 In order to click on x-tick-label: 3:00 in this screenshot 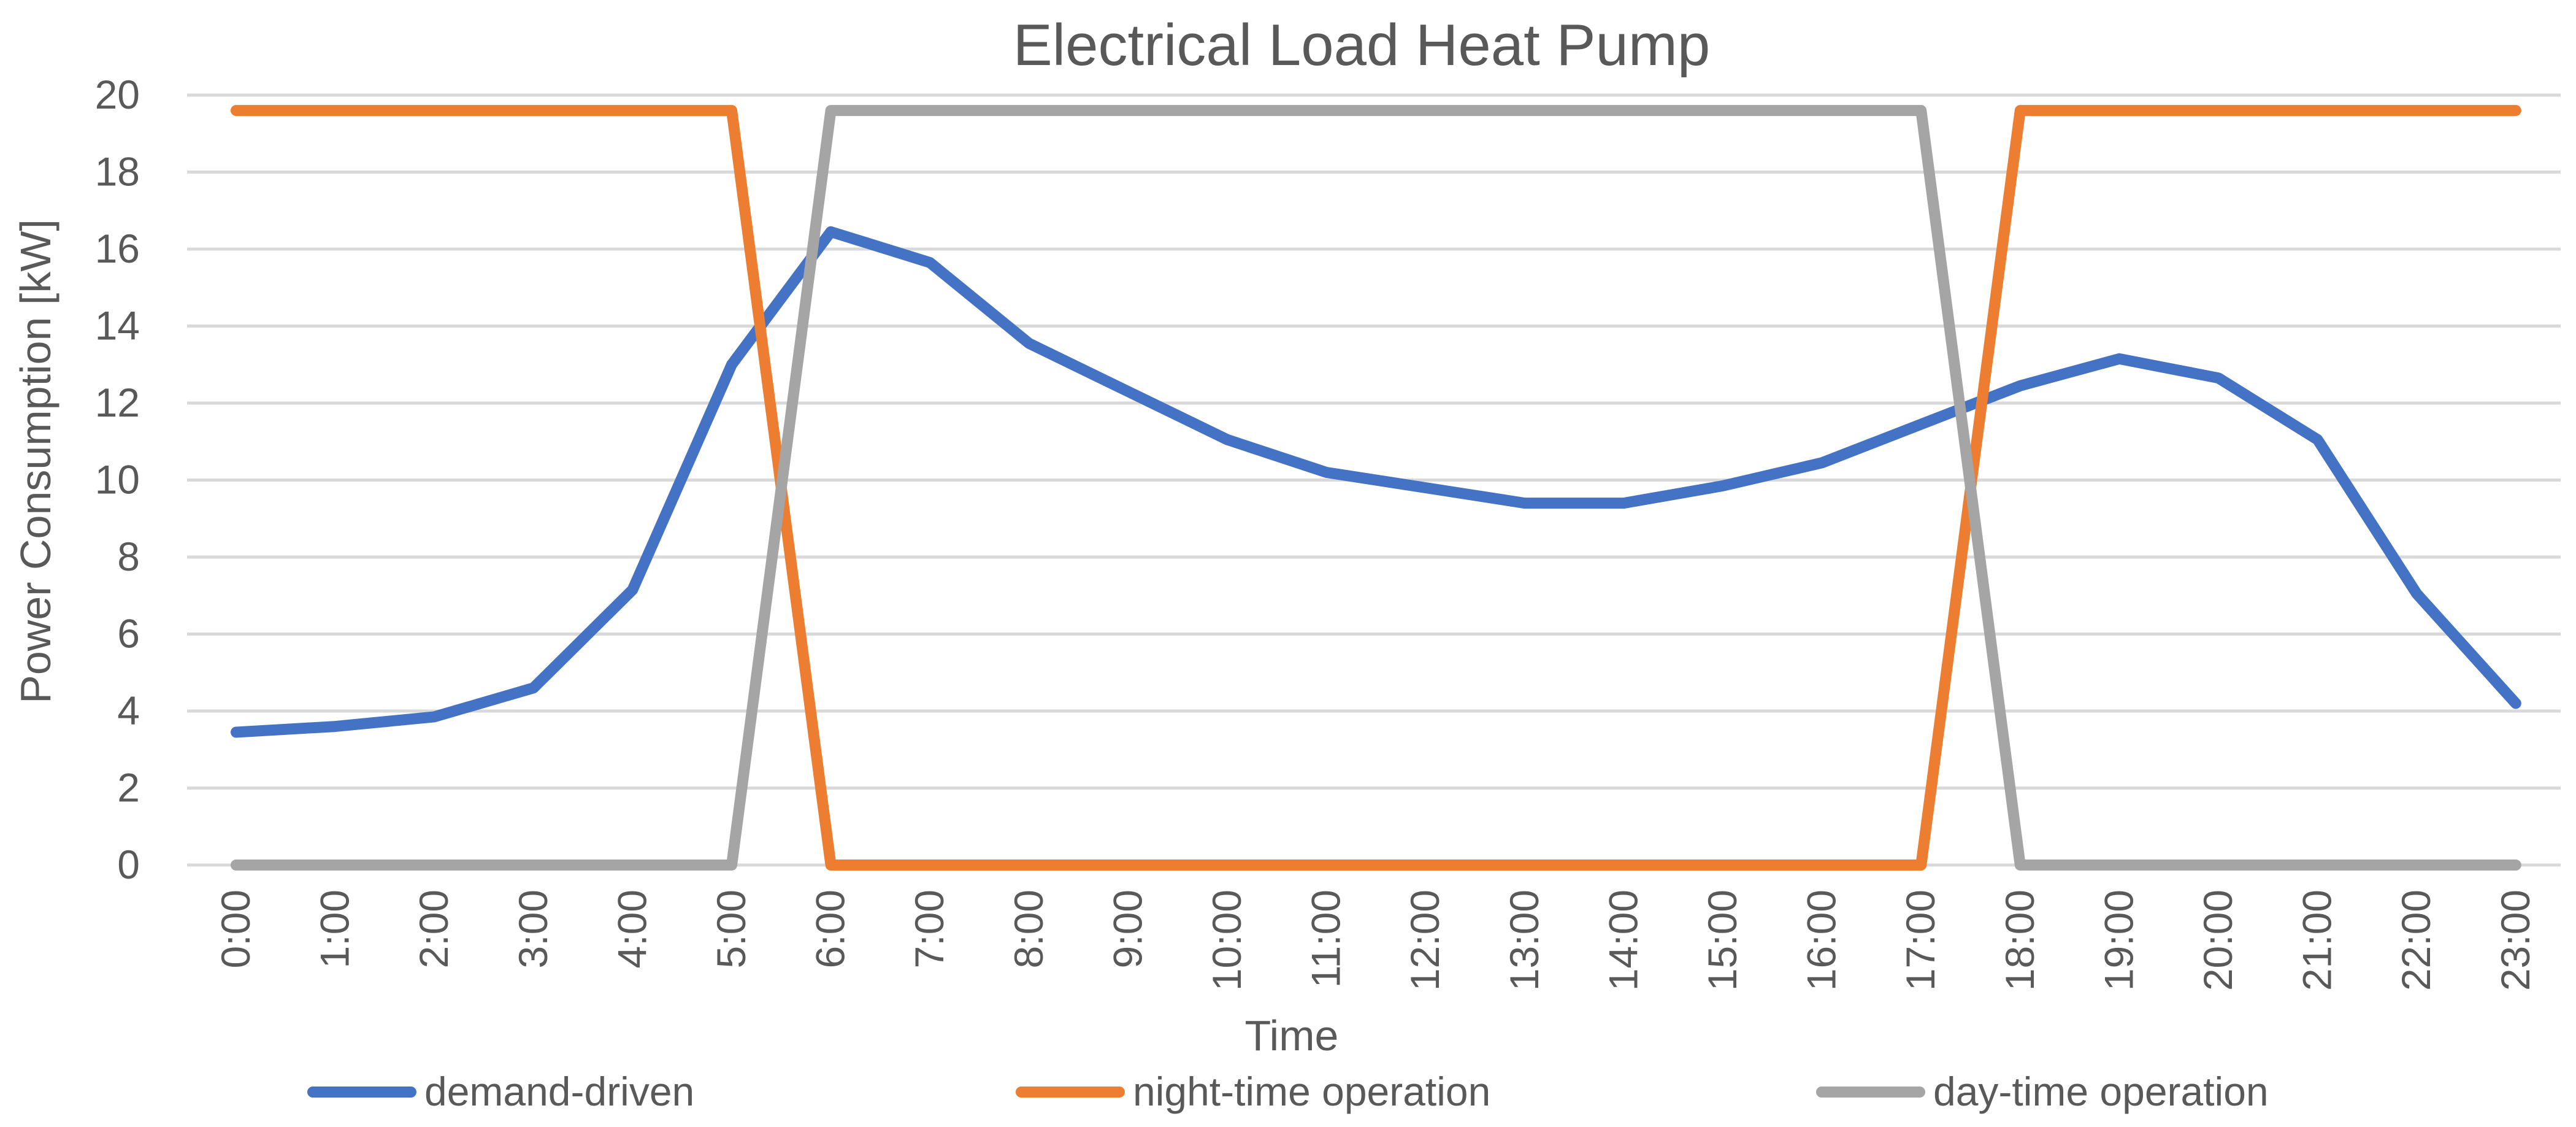, I will do `click(533, 929)`.